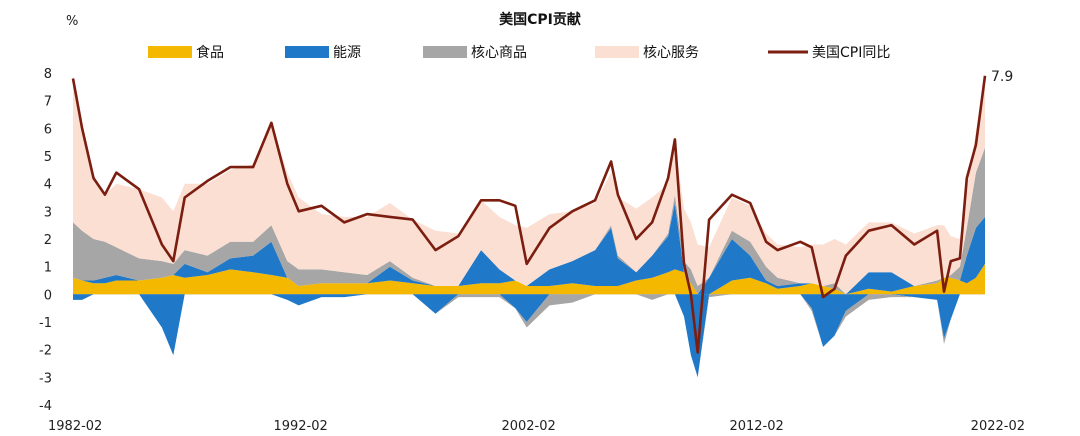 The height and width of the screenshot is (436, 1080). What do you see at coordinates (347, 53) in the screenshot?
I see `legend-label-energy: 能源` at bounding box center [347, 53].